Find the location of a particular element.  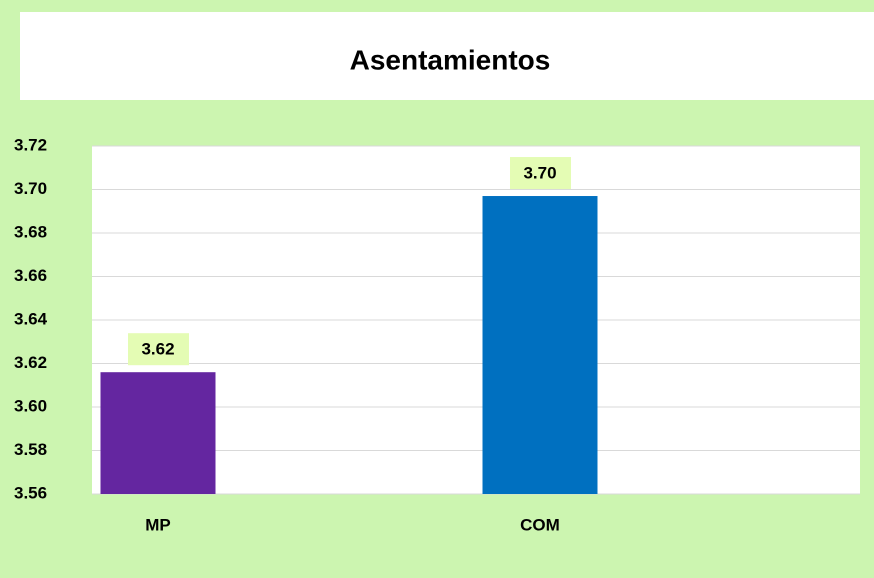

y-tick-label: 3.64 is located at coordinates (31, 318).